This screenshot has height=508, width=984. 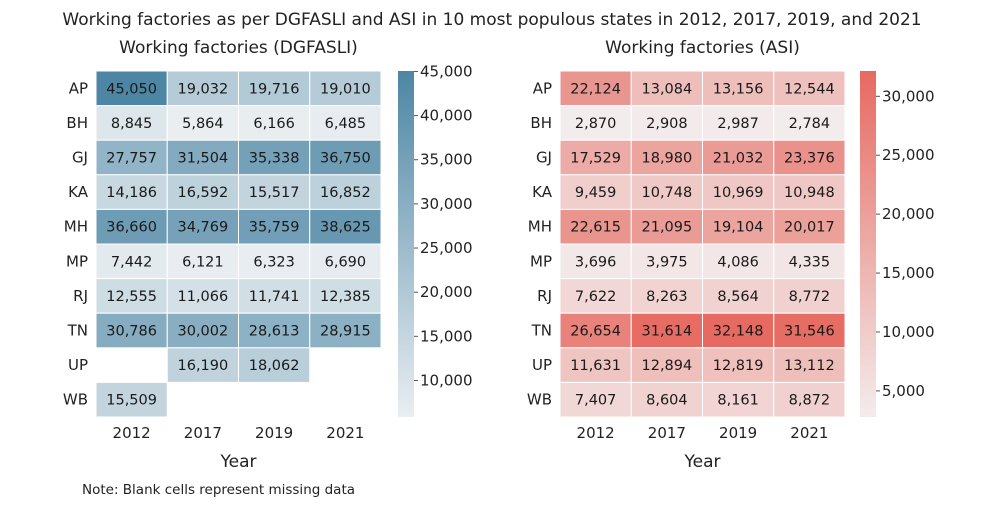 What do you see at coordinates (346, 124) in the screenshot?
I see `cell-label: 6,485` at bounding box center [346, 124].